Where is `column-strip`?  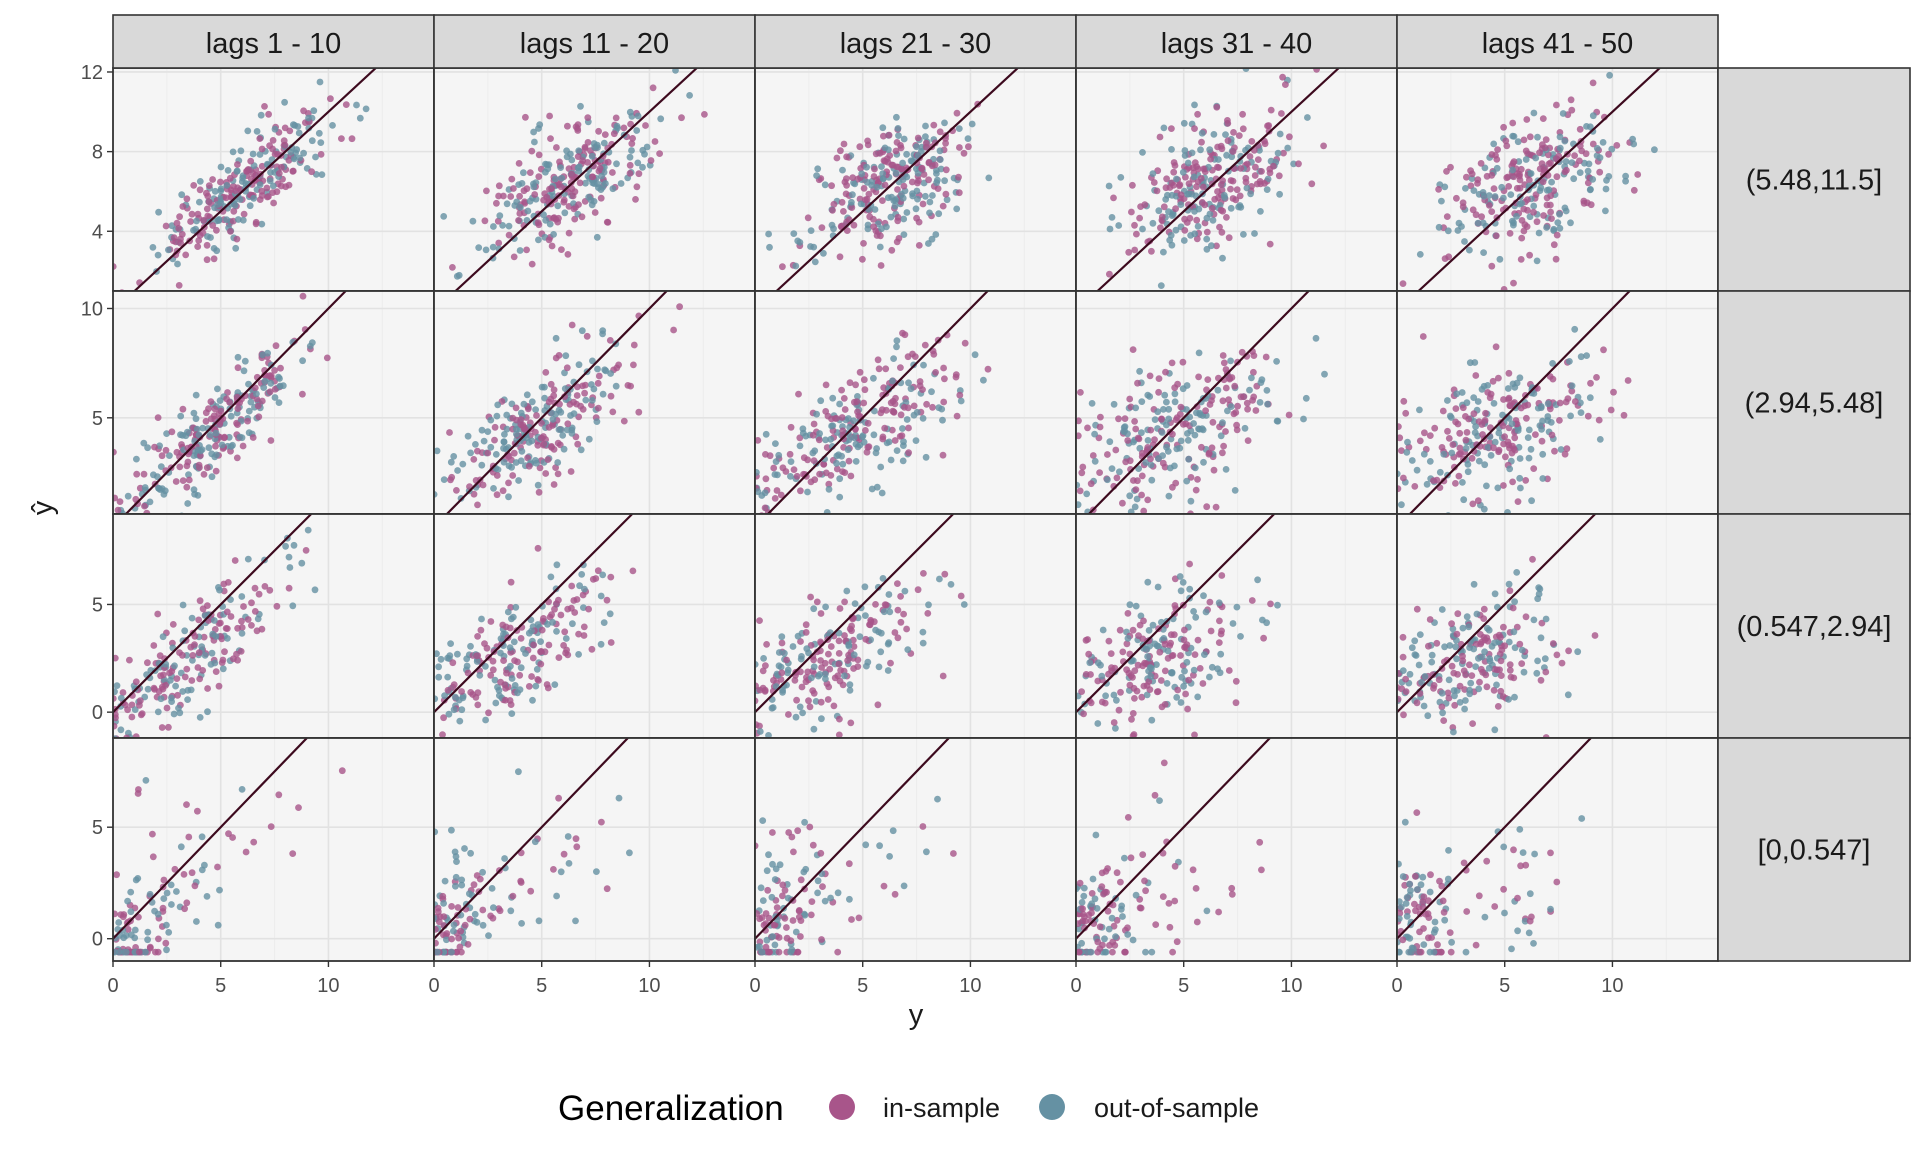 column-strip is located at coordinates (1236, 41).